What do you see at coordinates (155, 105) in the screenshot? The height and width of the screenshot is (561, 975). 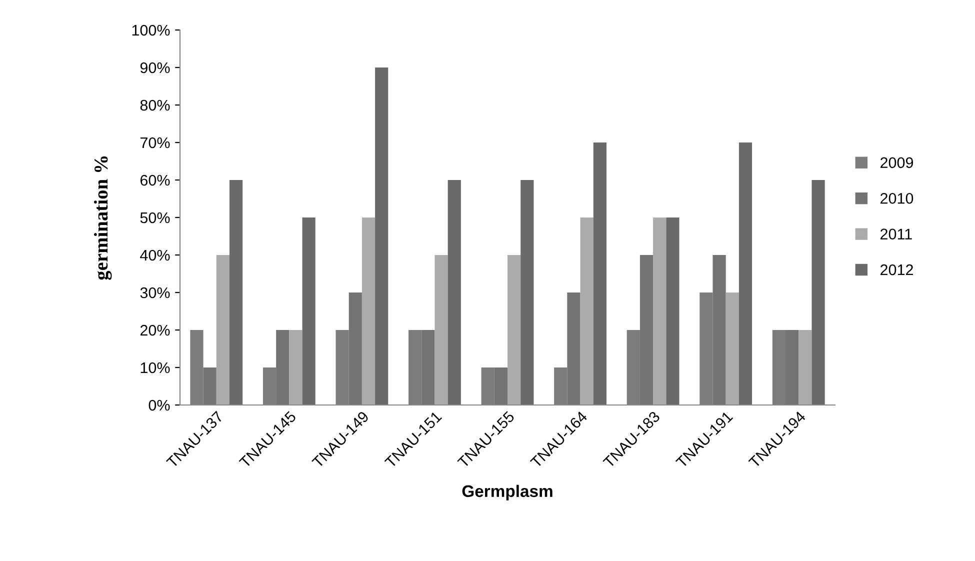 I see `y-tick-label: 80%` at bounding box center [155, 105].